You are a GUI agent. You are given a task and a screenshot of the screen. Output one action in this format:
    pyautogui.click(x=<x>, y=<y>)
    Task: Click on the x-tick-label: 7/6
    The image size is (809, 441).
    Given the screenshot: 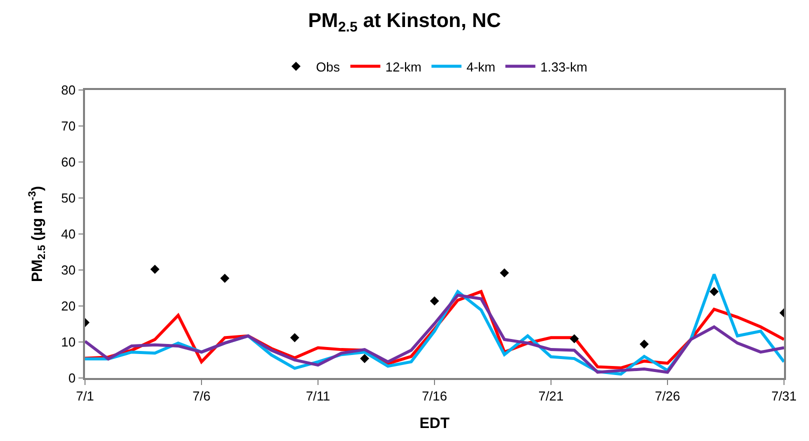 What is the action you would take?
    pyautogui.click(x=201, y=396)
    